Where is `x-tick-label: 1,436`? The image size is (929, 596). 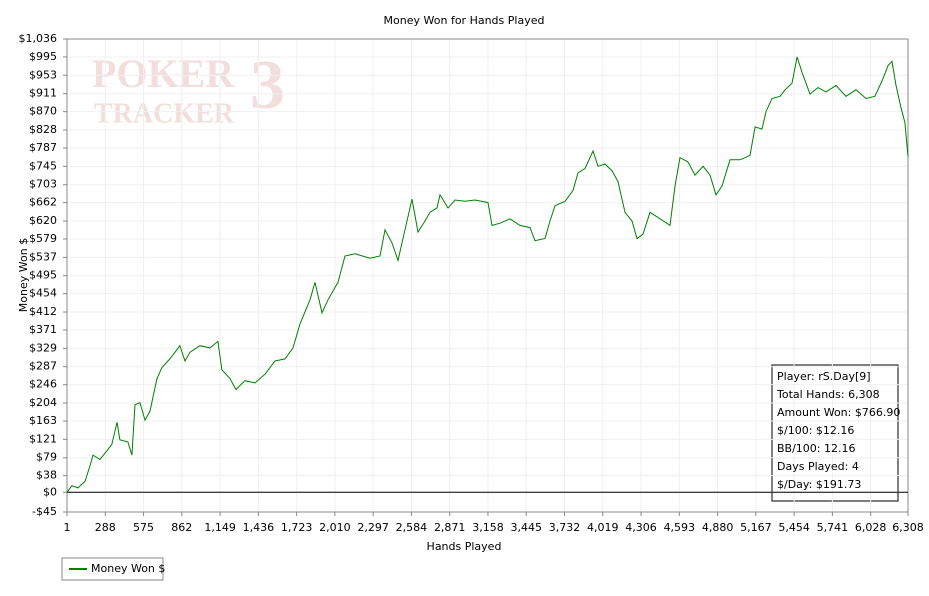 x-tick-label: 1,436 is located at coordinates (259, 527).